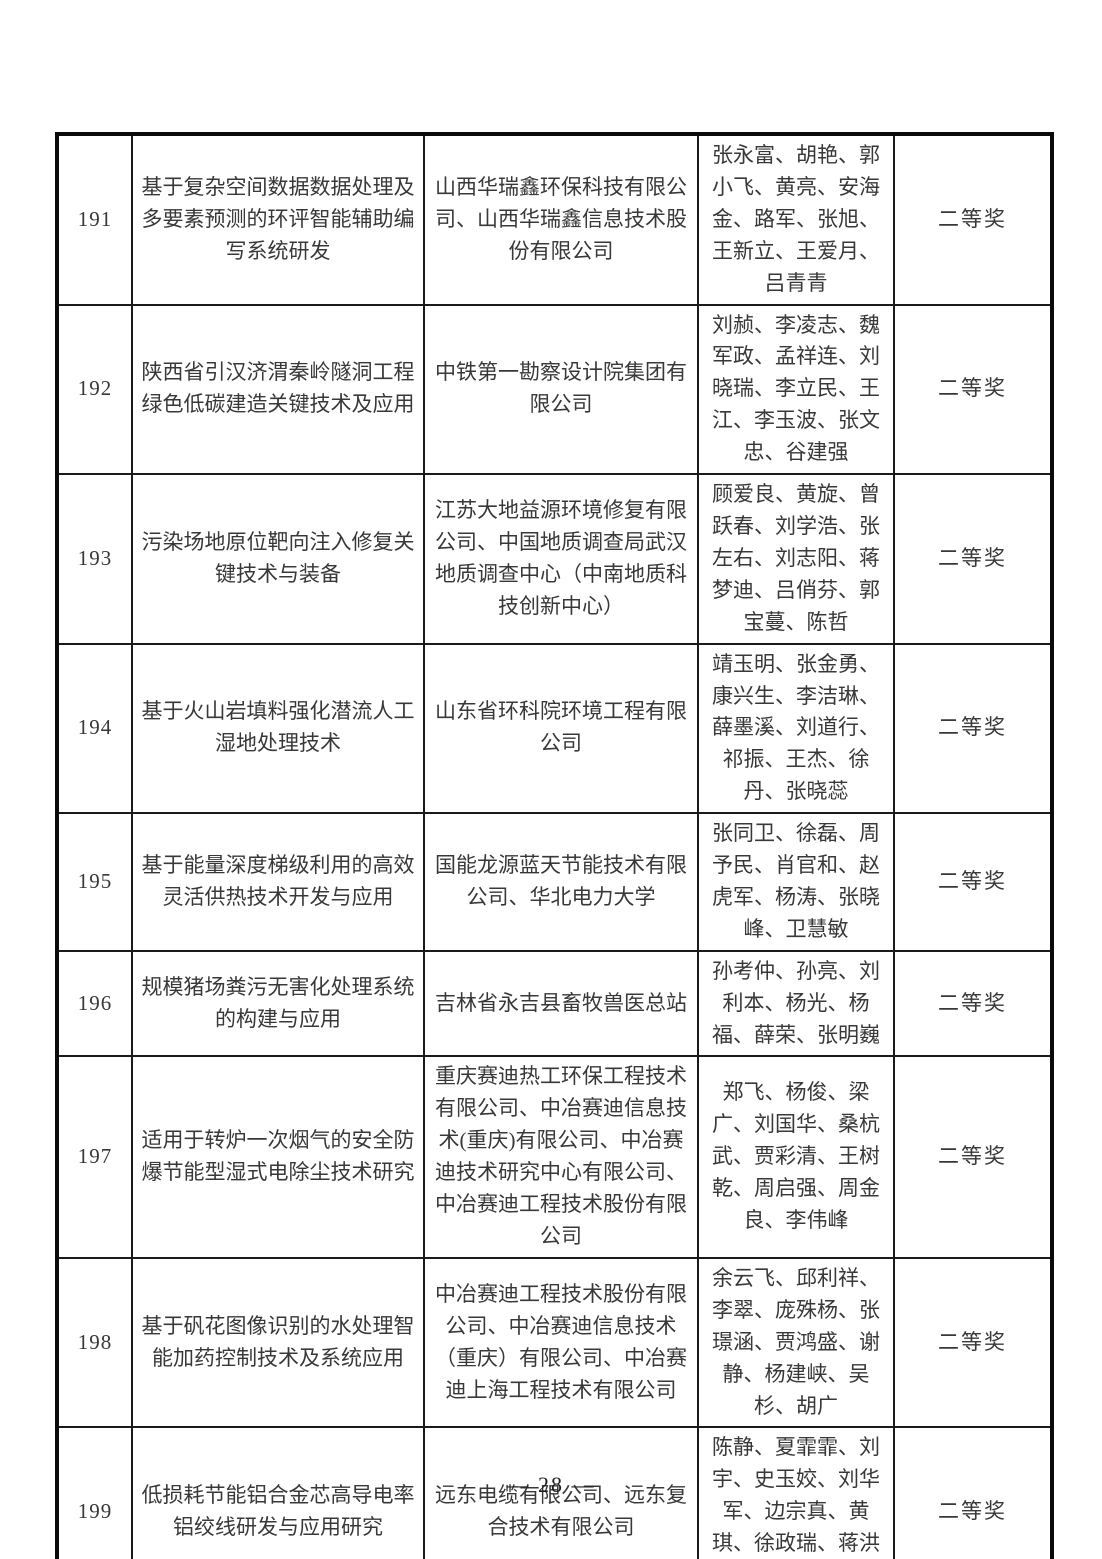 The width and height of the screenshot is (1102, 1559). Describe the element at coordinates (278, 1157) in the screenshot. I see `project-title-cell: 适用于转炉一次烟气的安全防爆节能型湿式电除尘技术研究` at that location.